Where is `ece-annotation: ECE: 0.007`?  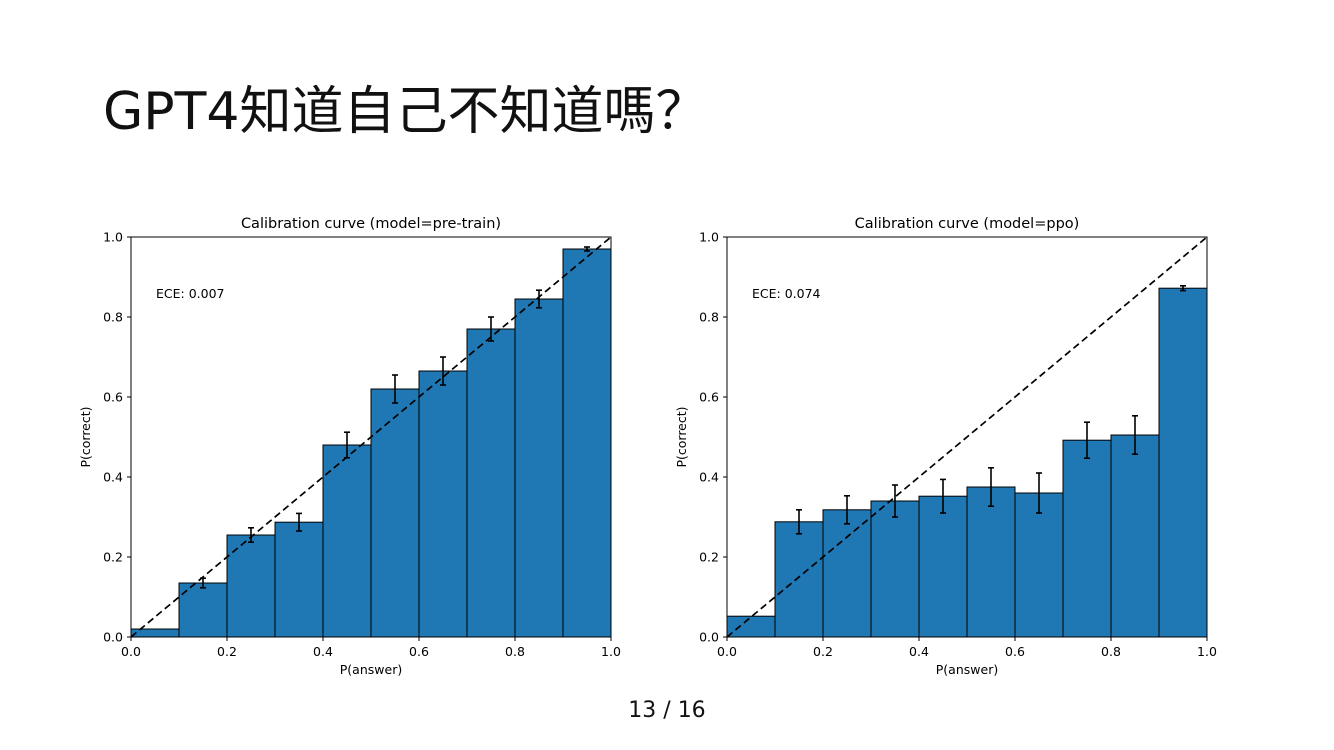 ece-annotation: ECE: 0.007 is located at coordinates (190, 293).